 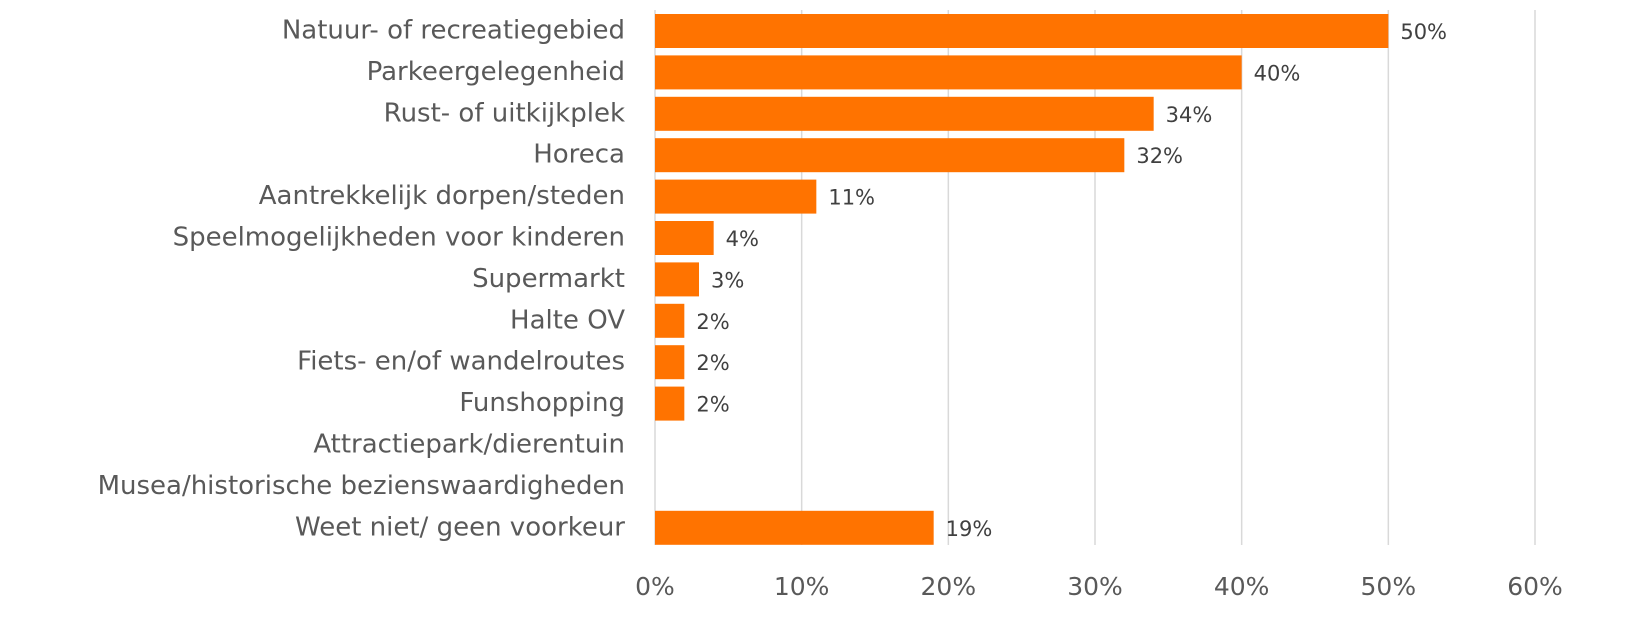 What do you see at coordinates (504, 113) in the screenshot?
I see `y-tick-label: Rust- of uitkijkplek` at bounding box center [504, 113].